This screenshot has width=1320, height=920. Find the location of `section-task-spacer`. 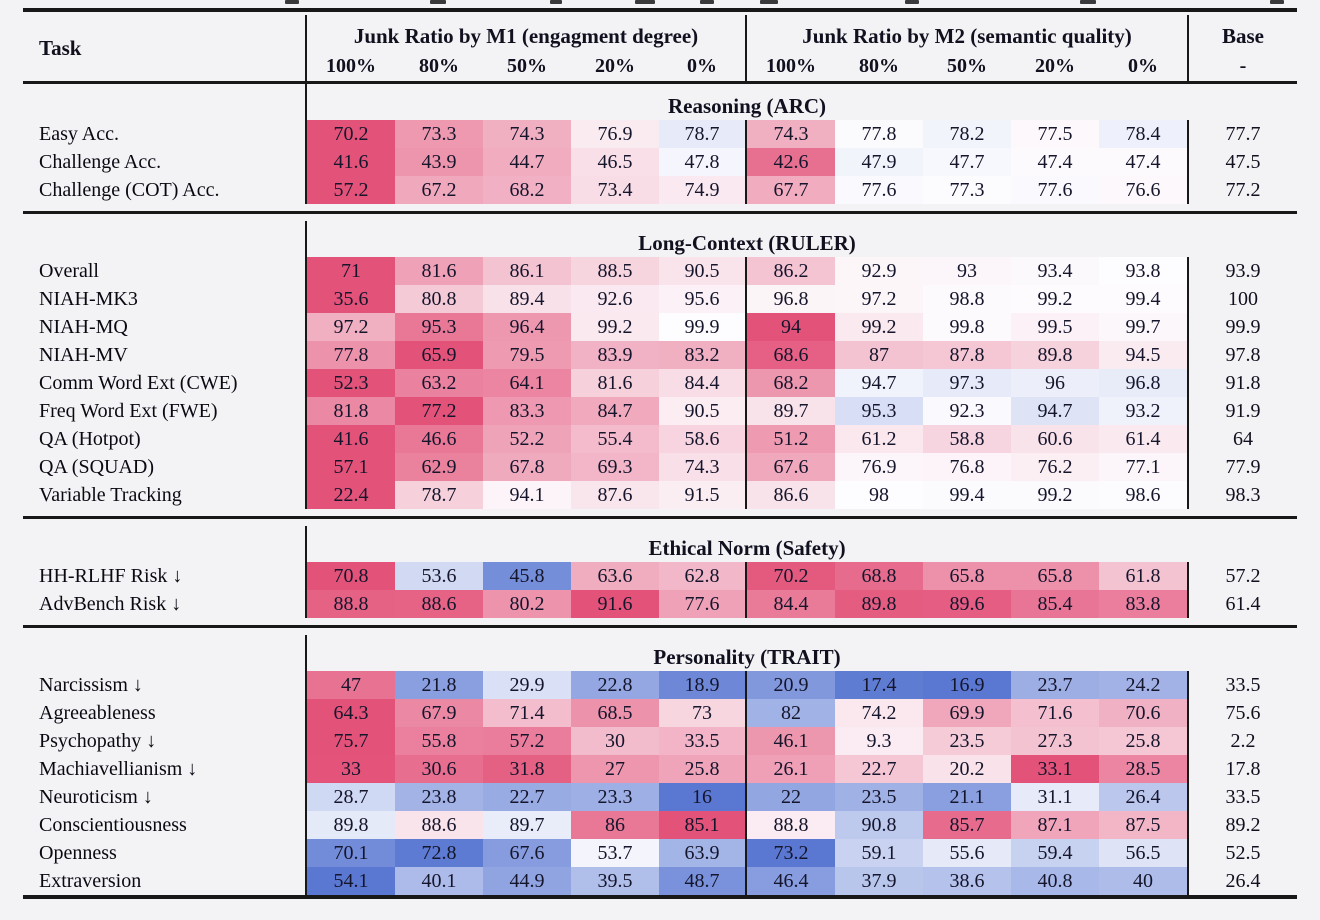

section-task-spacer is located at coordinates (165, 653).